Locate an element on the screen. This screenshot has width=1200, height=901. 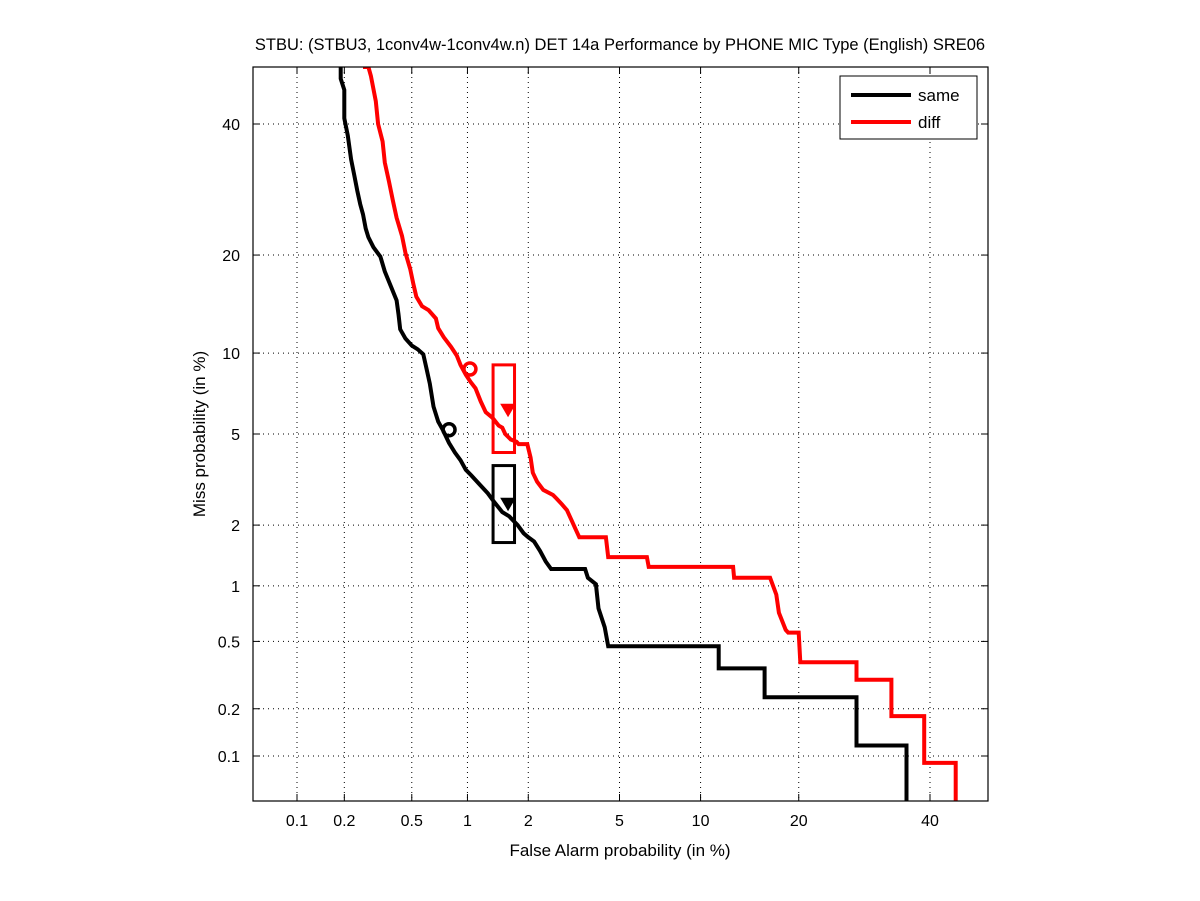
x-tick-label: 2 is located at coordinates (528, 821).